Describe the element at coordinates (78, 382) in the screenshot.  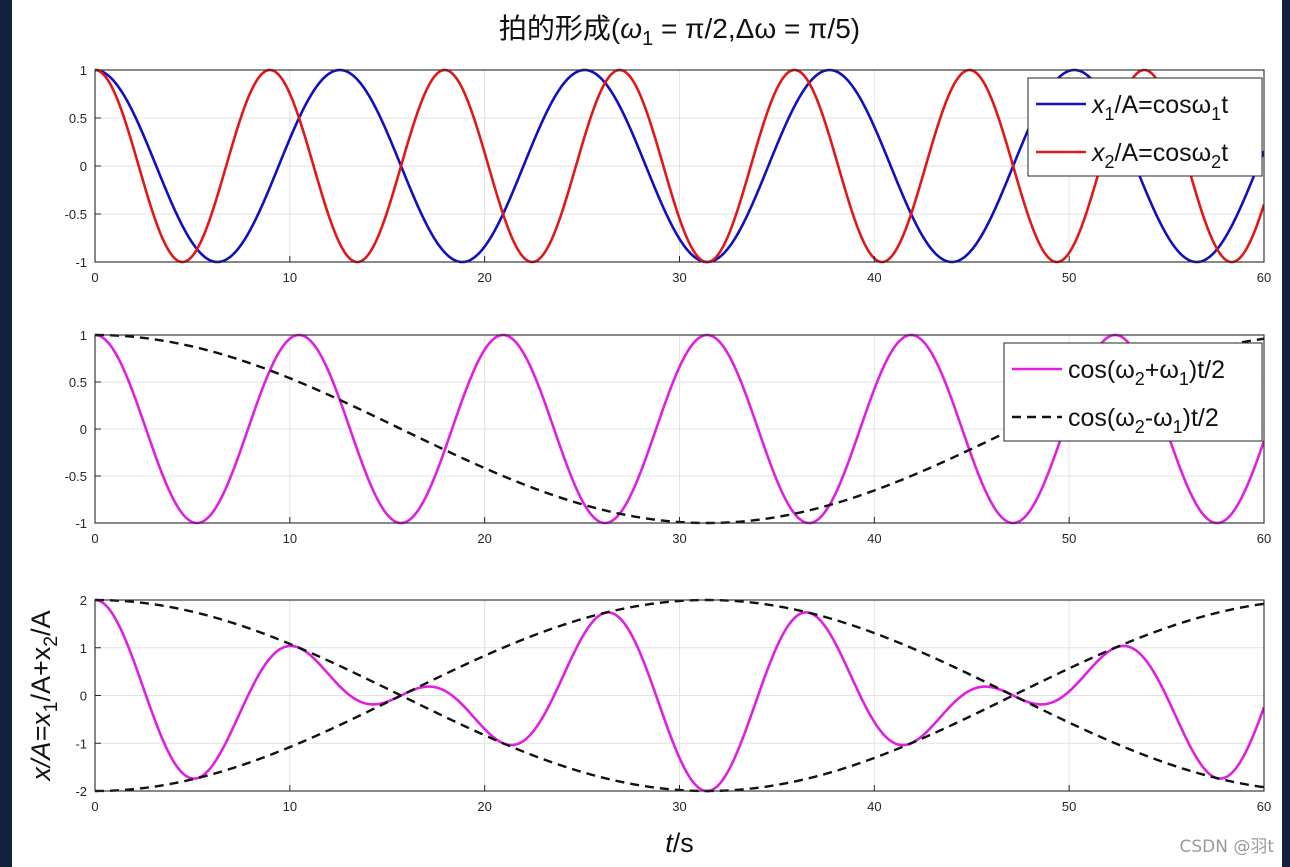
I see `panel-2-ytick-label-3: 0.5` at that location.